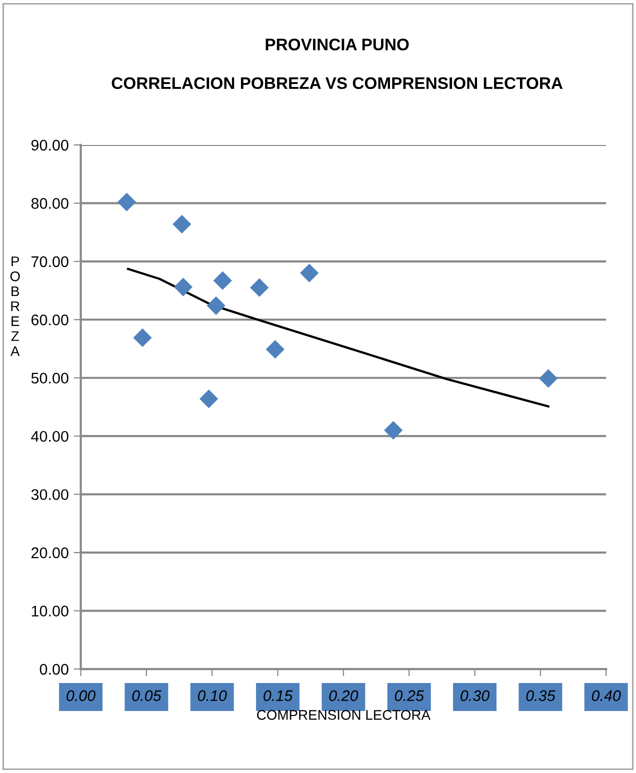 Image resolution: width=636 pixels, height=773 pixels. I want to click on line-series, so click(338, 338).